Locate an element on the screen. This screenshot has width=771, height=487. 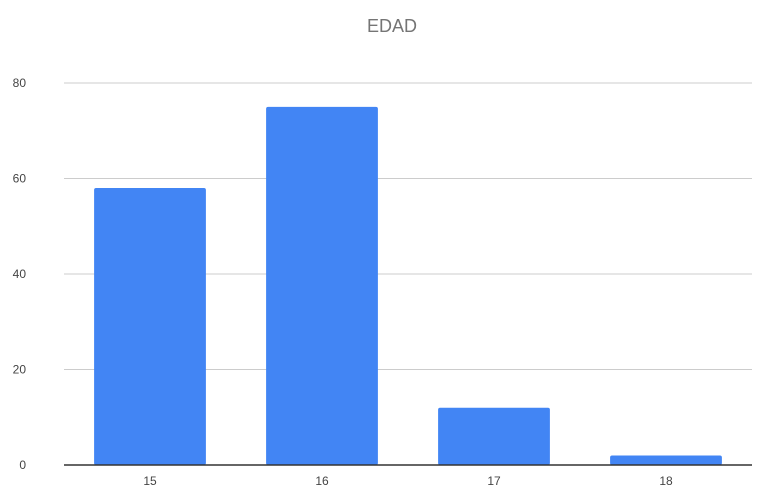
x-tick-label: 15 is located at coordinates (150, 480).